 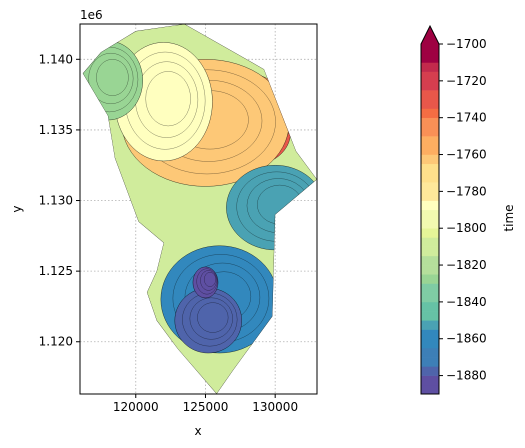 What do you see at coordinates (197, 431) in the screenshot?
I see `x-axis-label: x` at bounding box center [197, 431].